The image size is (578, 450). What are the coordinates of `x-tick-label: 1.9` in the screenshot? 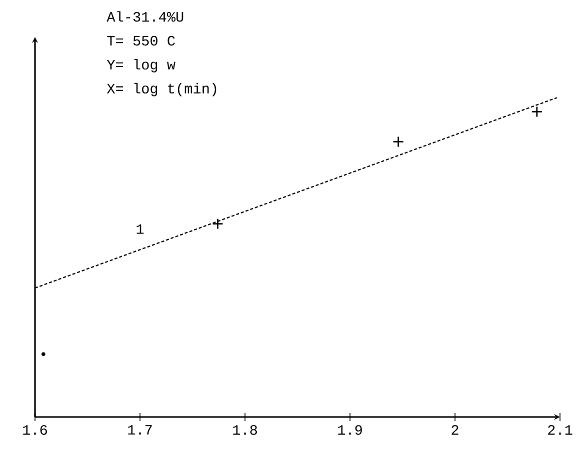 It's located at (350, 430).